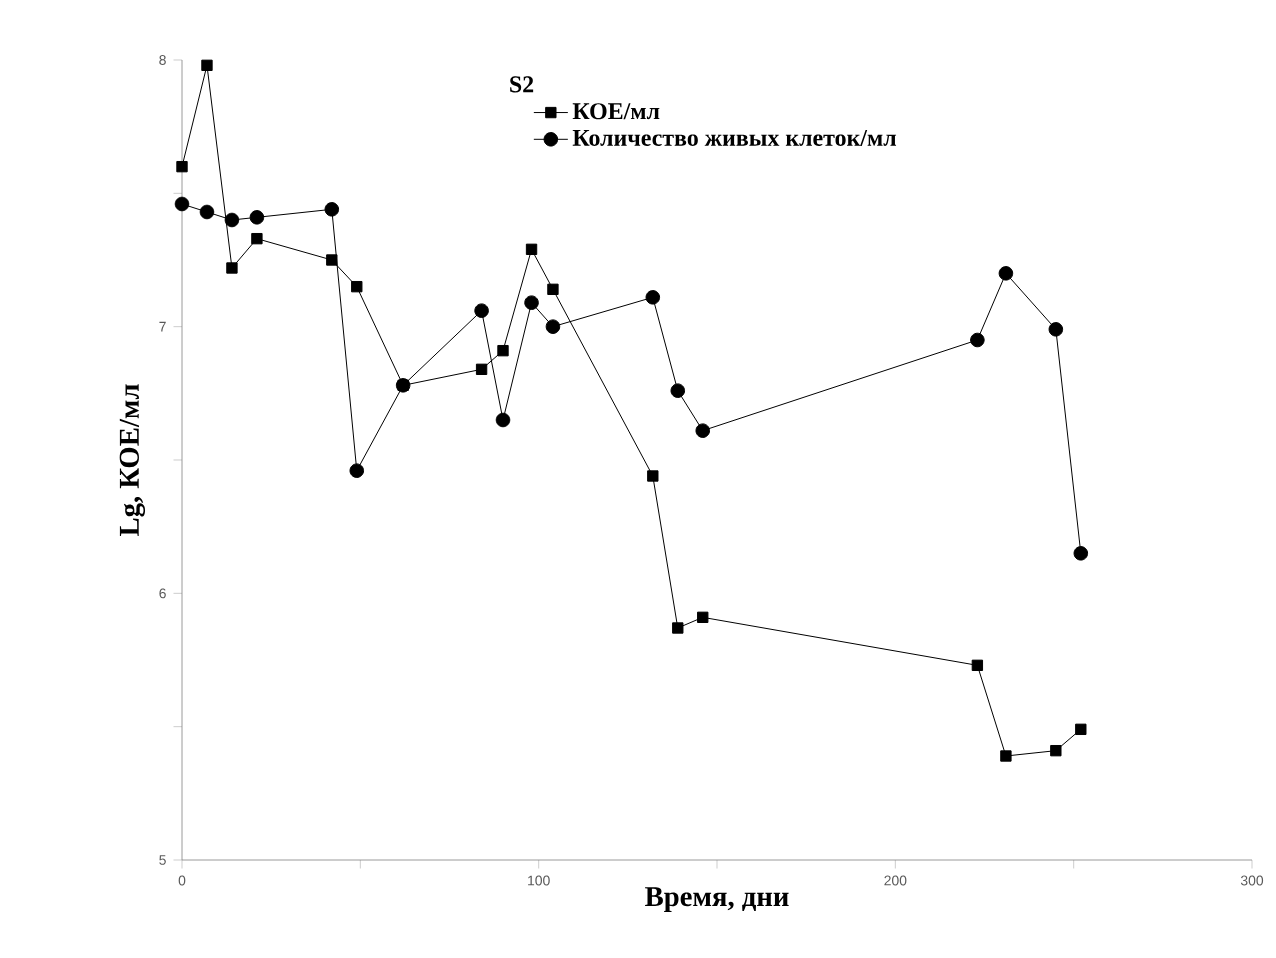  Describe the element at coordinates (522, 84) in the screenshot. I see `legend-title: S2` at that location.